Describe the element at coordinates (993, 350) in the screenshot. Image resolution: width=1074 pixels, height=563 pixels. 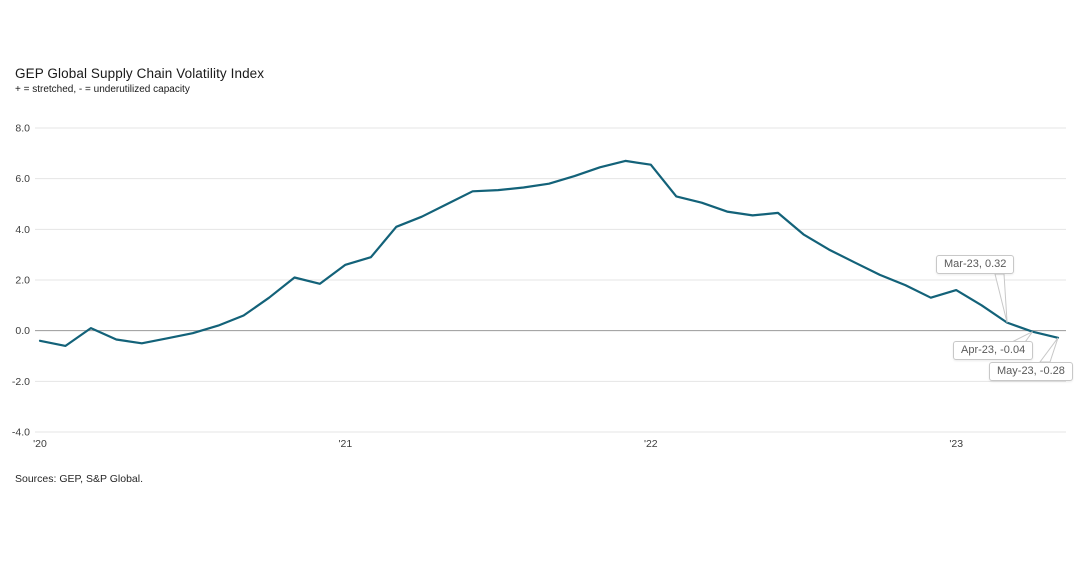
I see `annotation-apr23: Apr-23, -0.04` at that location.